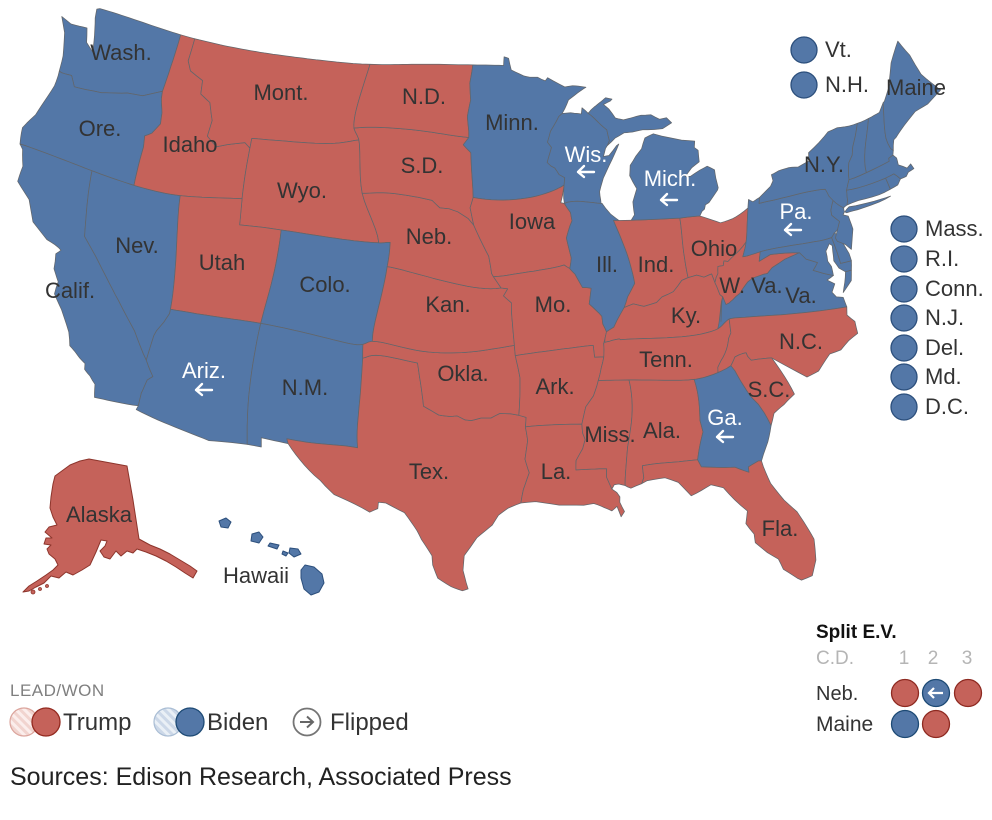 This screenshot has width=992, height=820. I want to click on svg-text: D.C., so click(947, 406).